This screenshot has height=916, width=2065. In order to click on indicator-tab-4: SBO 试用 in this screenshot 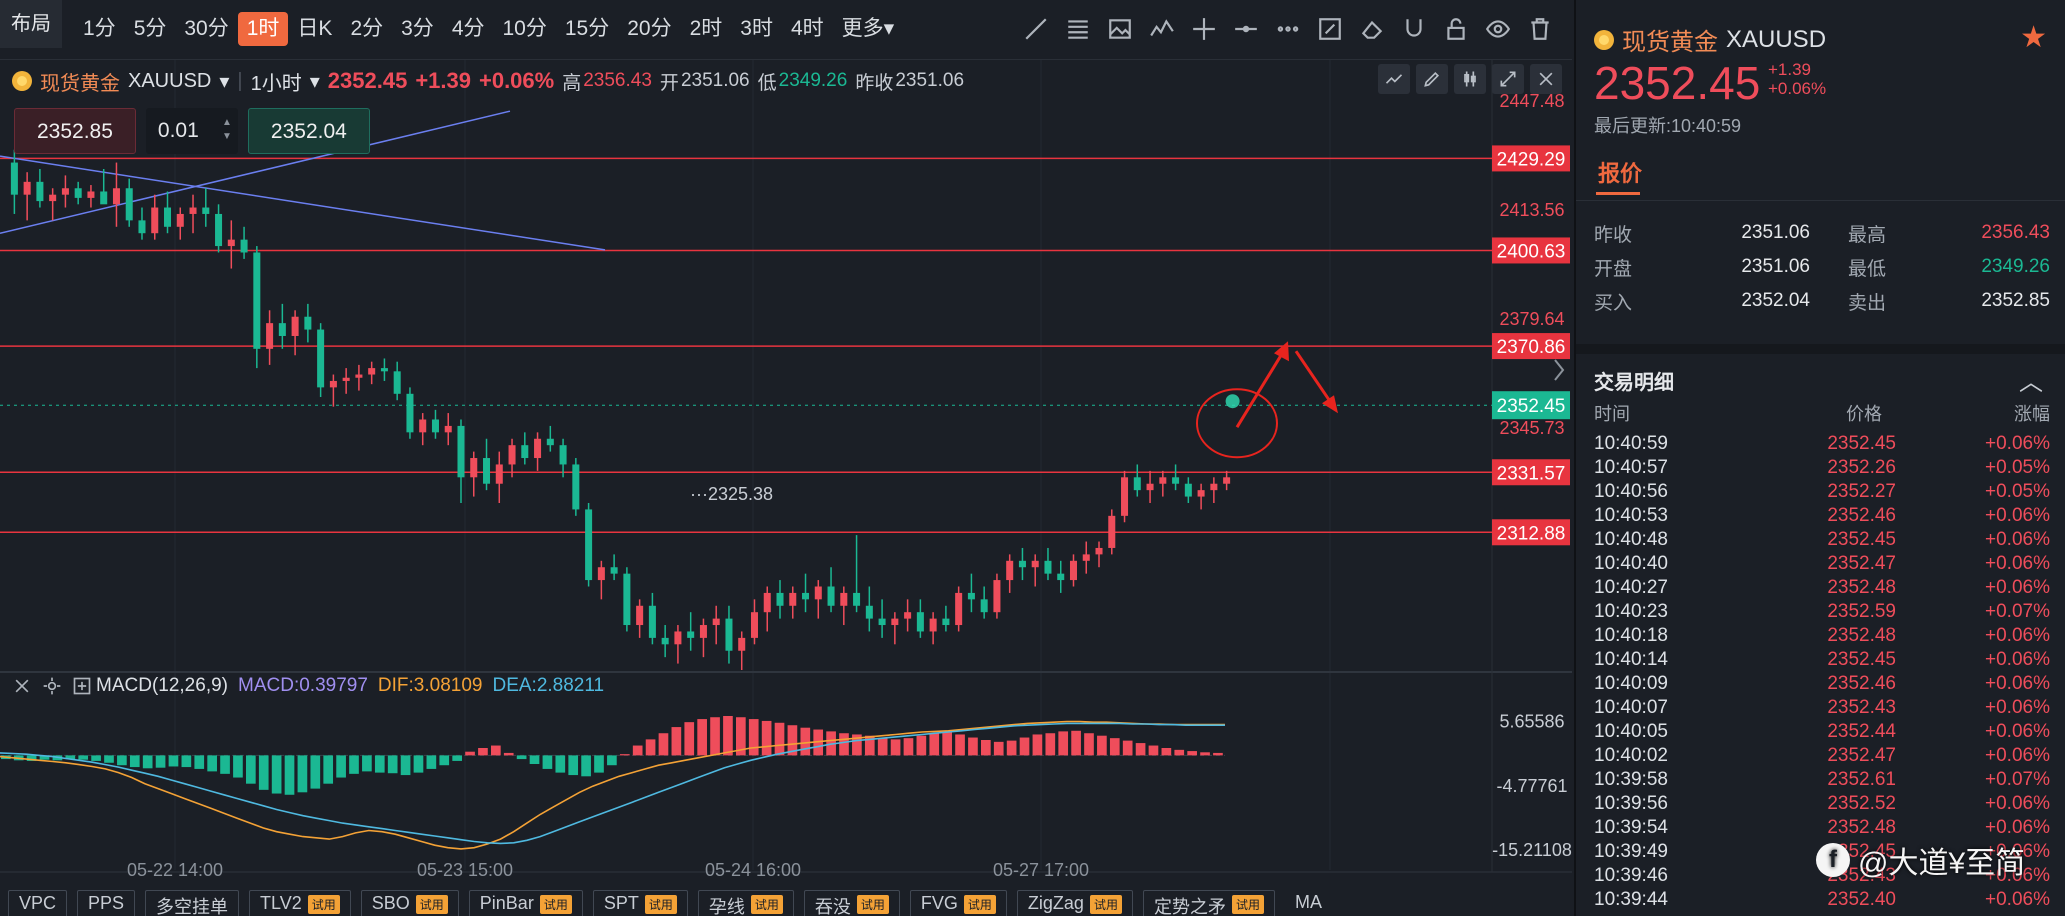, I will do `click(409, 903)`.